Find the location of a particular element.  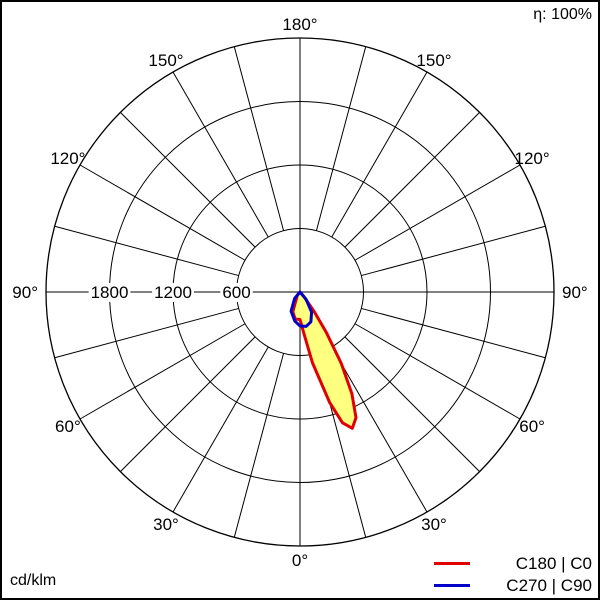

series-fill-c180-c0 is located at coordinates (324, 360).